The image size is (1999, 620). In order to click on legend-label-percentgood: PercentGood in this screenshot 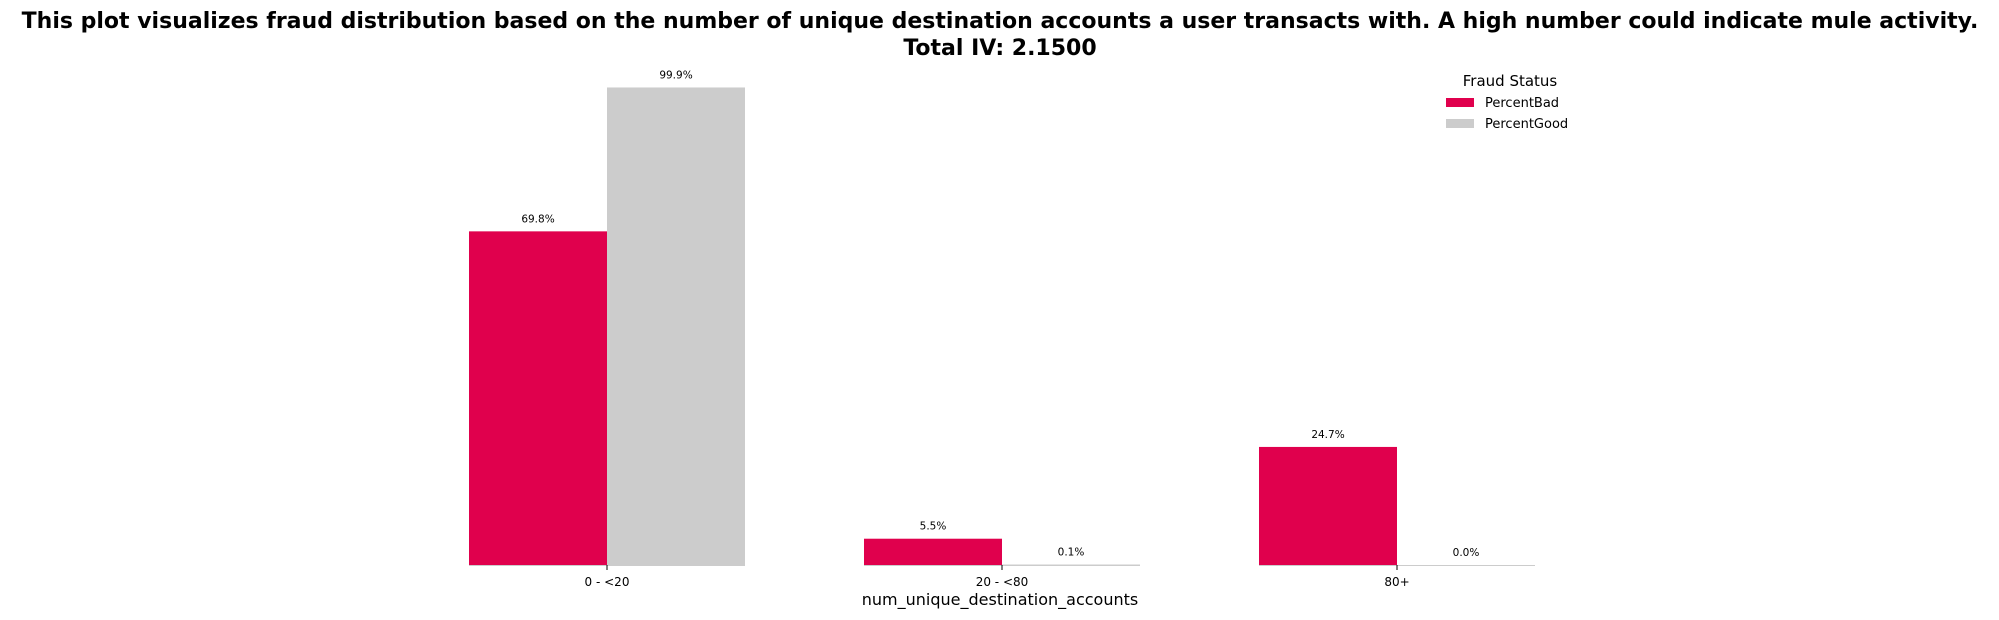, I will do `click(1526, 124)`.